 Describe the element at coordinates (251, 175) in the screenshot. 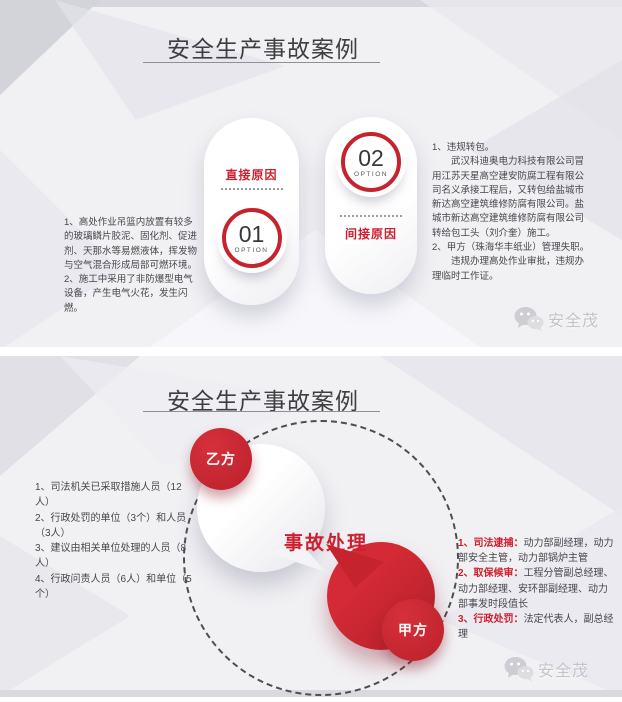

I see `direct-cause-label: 直接原因` at that location.